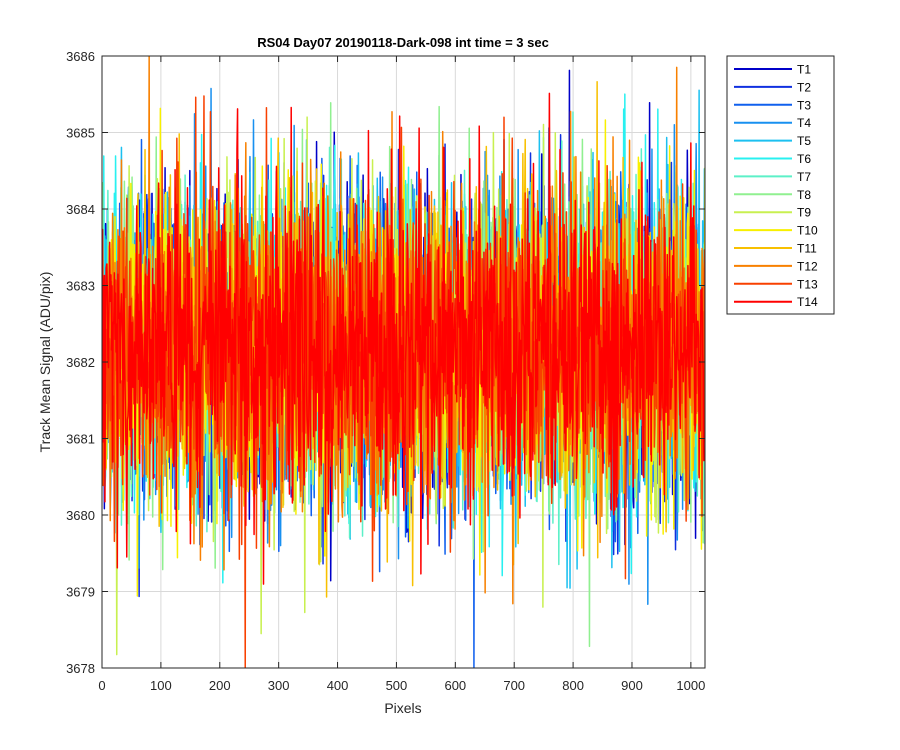 This screenshot has height=750, width=900. Describe the element at coordinates (804, 141) in the screenshot. I see `legend-label: T5` at that location.